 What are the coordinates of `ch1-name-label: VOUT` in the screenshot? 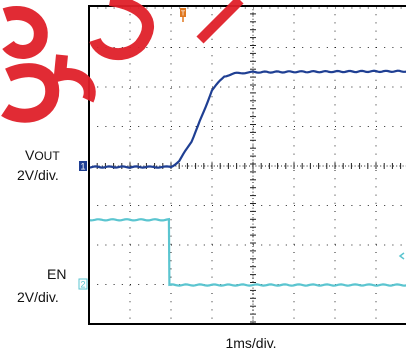 It's located at (42, 155).